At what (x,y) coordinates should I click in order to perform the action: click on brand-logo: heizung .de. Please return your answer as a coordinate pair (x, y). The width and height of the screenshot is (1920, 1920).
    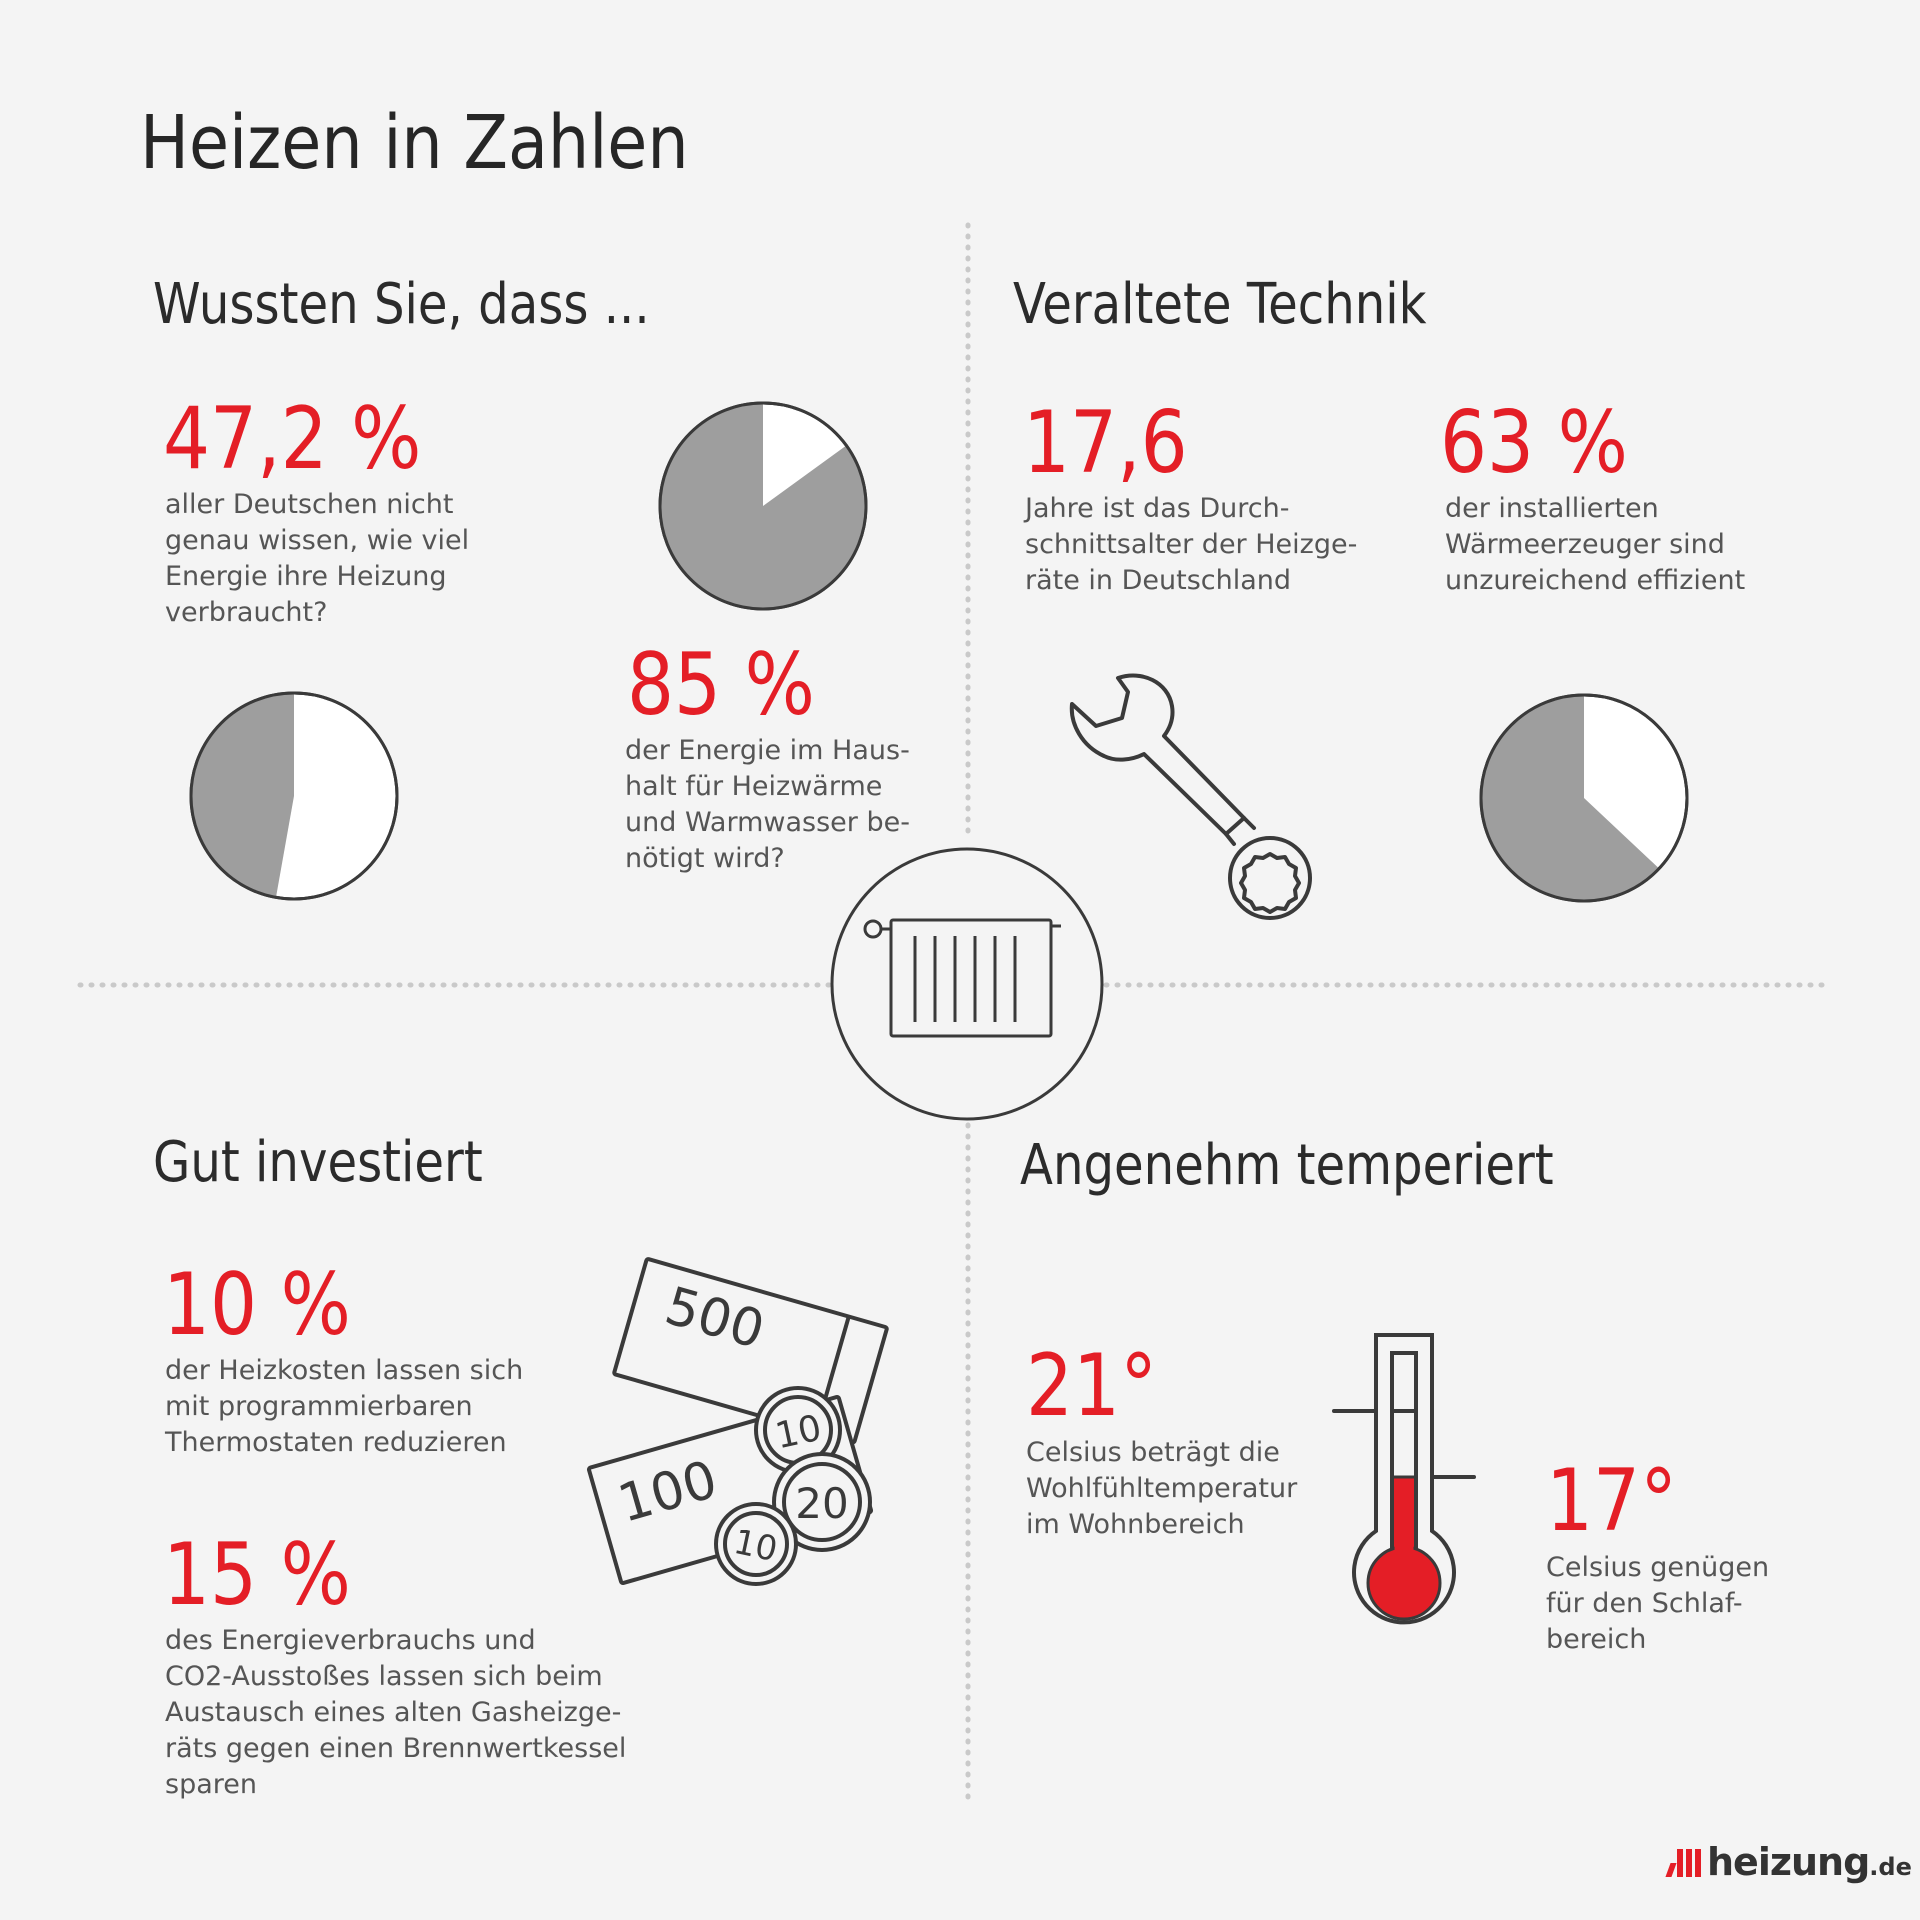
    Looking at the image, I should click on (1788, 1862).